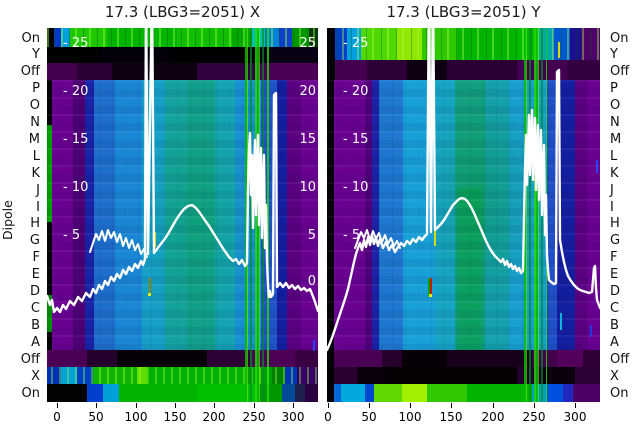  I want to click on x-tick-label: 300, so click(575, 417).